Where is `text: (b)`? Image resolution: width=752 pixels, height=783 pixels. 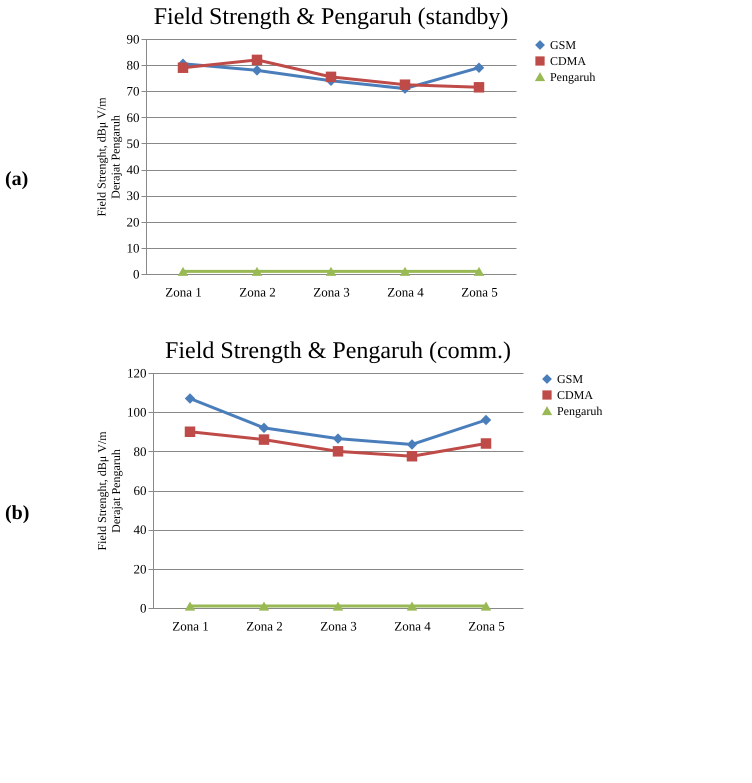
text: (b) is located at coordinates (17, 513).